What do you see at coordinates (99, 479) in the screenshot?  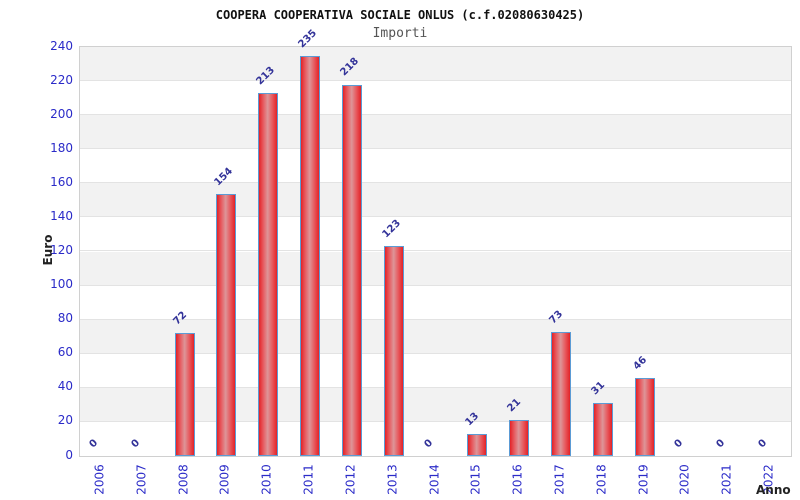 I see `x-tick-label: 2006` at bounding box center [99, 479].